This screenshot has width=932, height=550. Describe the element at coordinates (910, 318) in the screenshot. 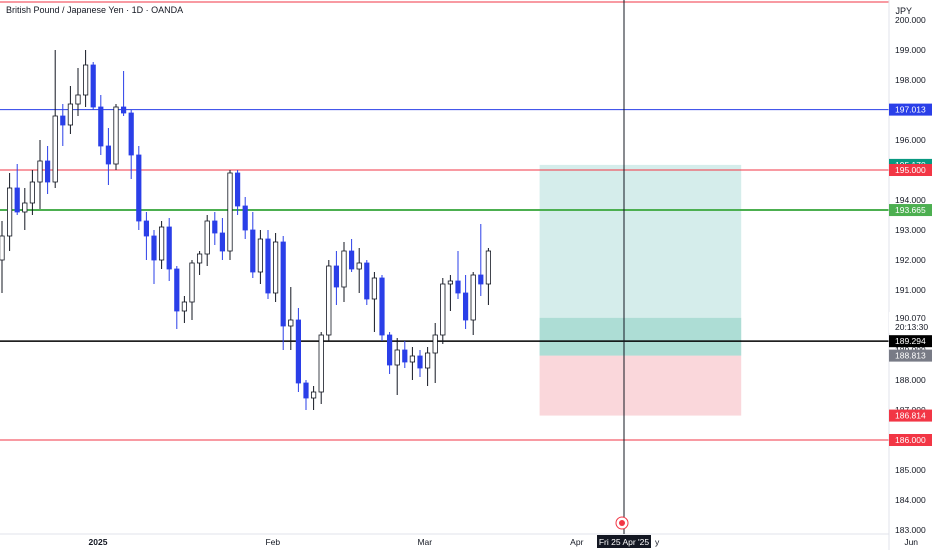

I see `price-badge-text-4: 190.070` at that location.